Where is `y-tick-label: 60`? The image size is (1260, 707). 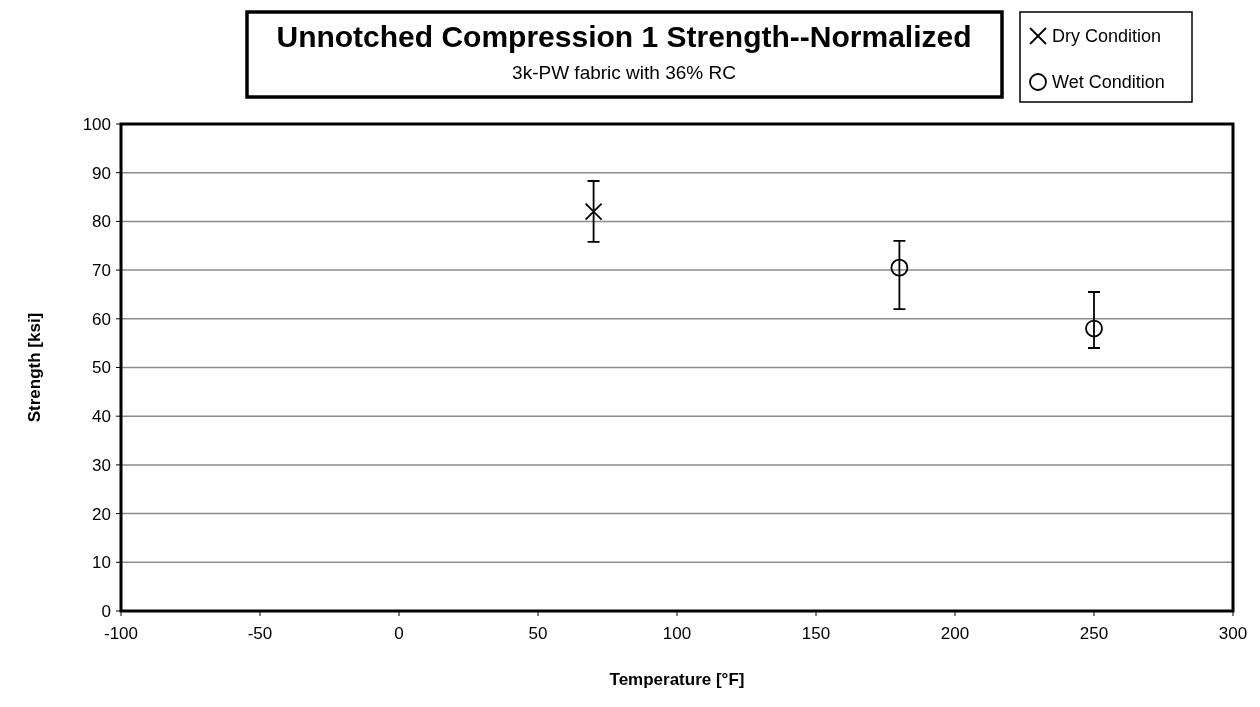
y-tick-label: 60 is located at coordinates (101, 319).